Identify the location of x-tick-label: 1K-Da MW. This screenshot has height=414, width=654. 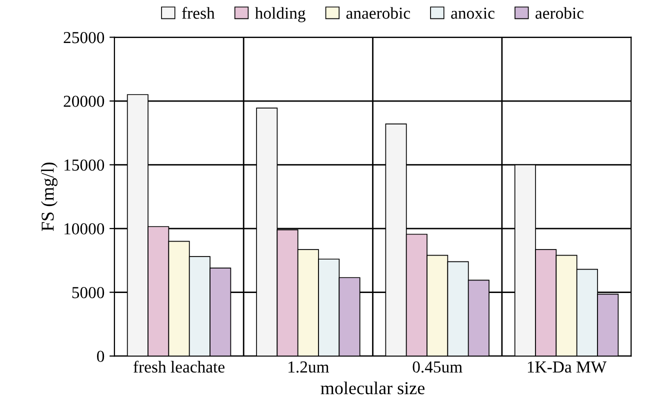
(567, 367).